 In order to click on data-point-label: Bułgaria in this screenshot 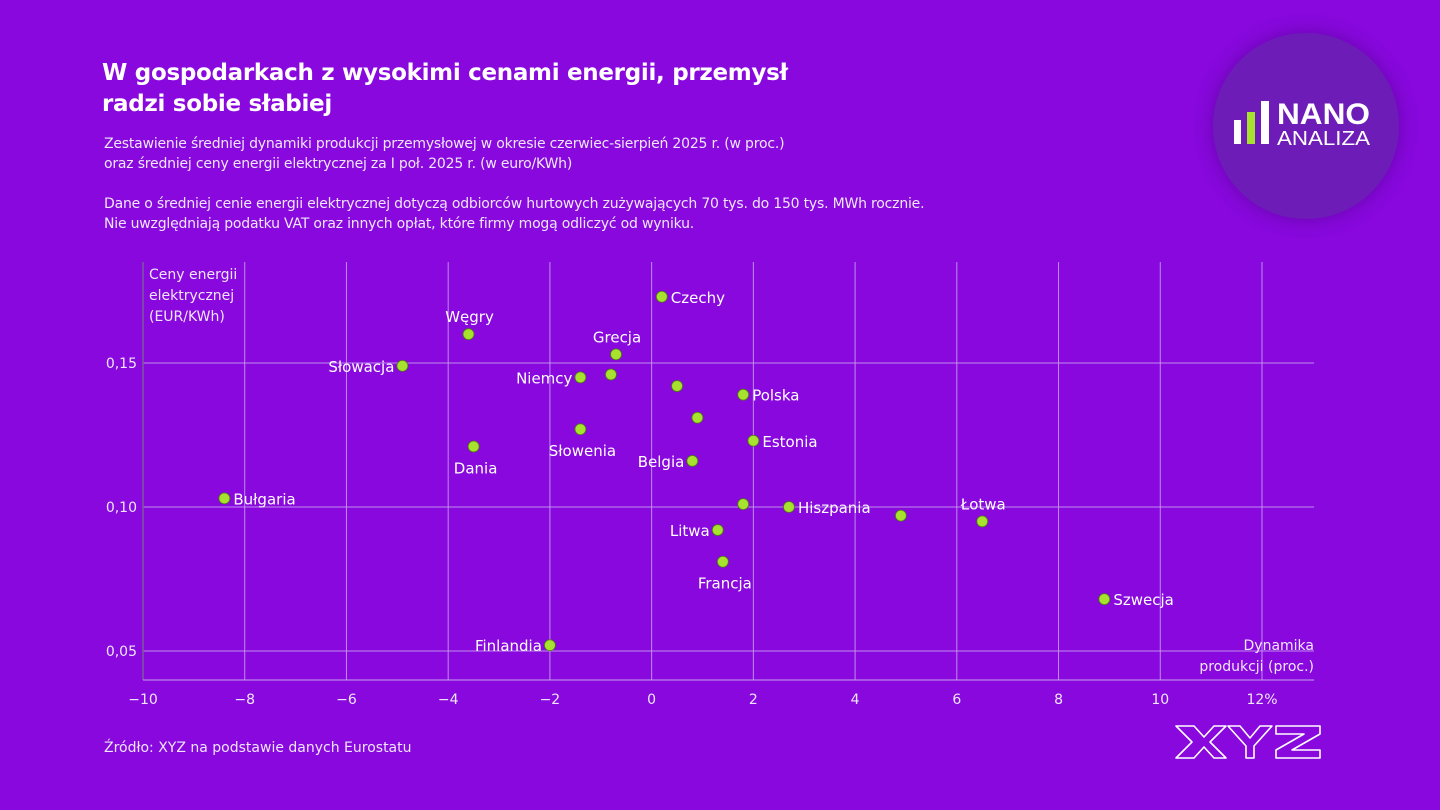, I will do `click(264, 499)`.